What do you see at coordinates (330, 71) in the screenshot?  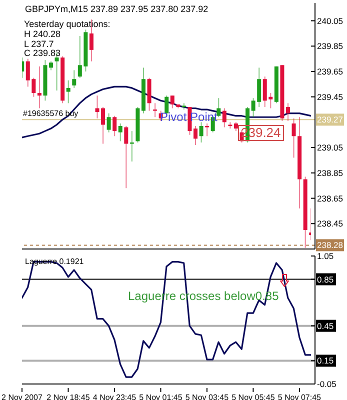 I see `y-tick-label: 239.65` at bounding box center [330, 71].